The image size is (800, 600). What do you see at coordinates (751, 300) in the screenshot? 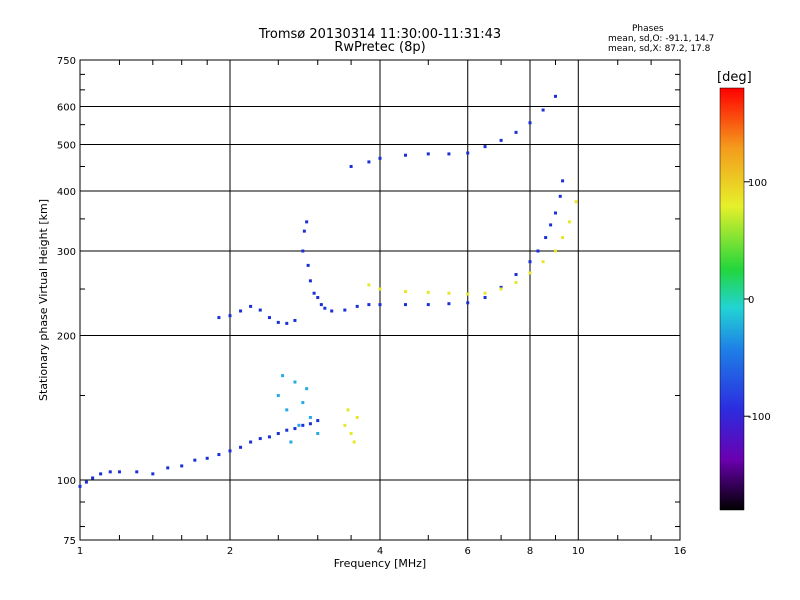
I see `colorbar-tick-label: 0` at bounding box center [751, 300].